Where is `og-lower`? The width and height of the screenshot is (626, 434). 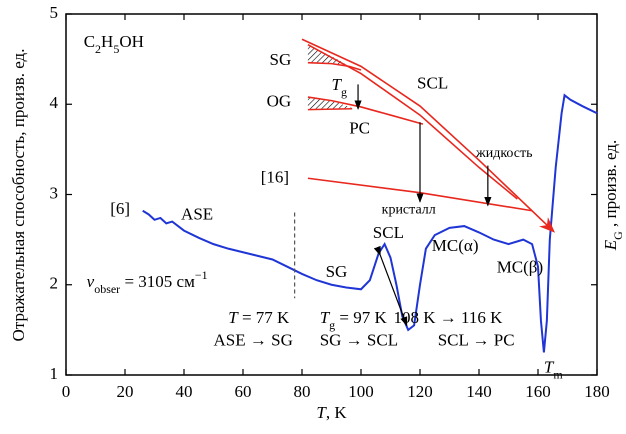 og-lower is located at coordinates (330, 109).